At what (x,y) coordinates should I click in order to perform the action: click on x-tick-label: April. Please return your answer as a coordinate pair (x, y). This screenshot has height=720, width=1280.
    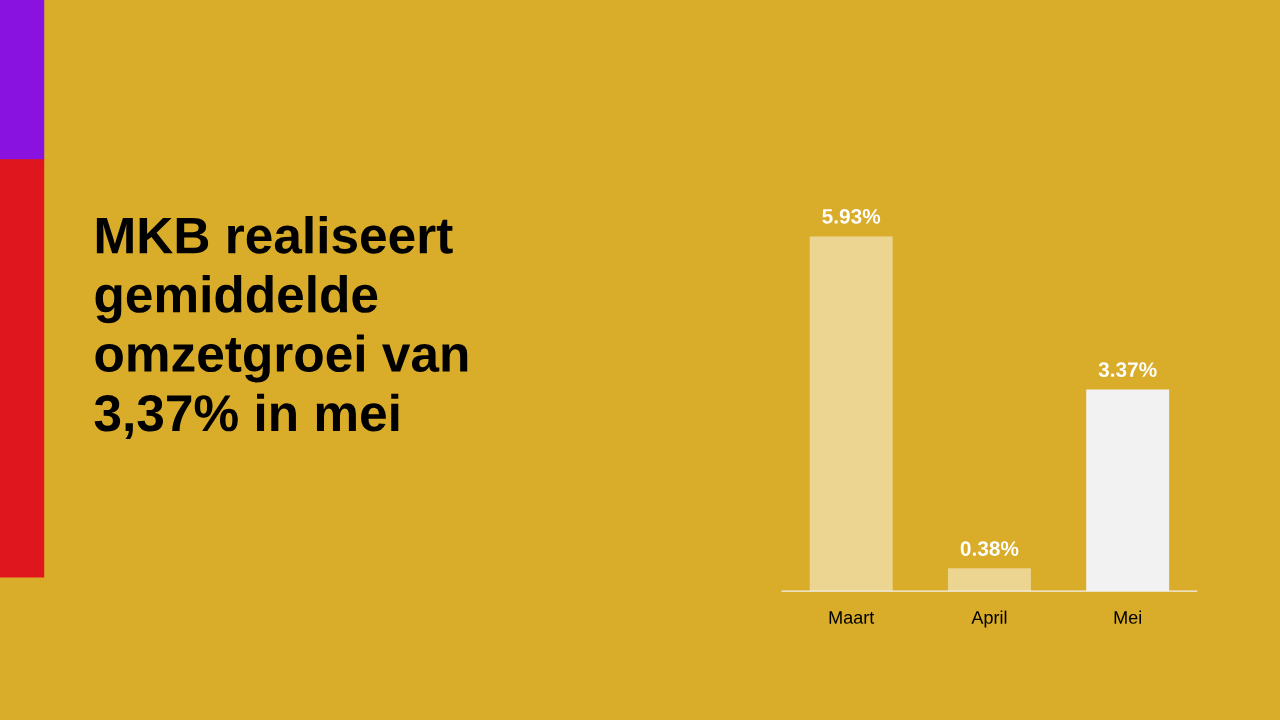
    Looking at the image, I should click on (989, 619).